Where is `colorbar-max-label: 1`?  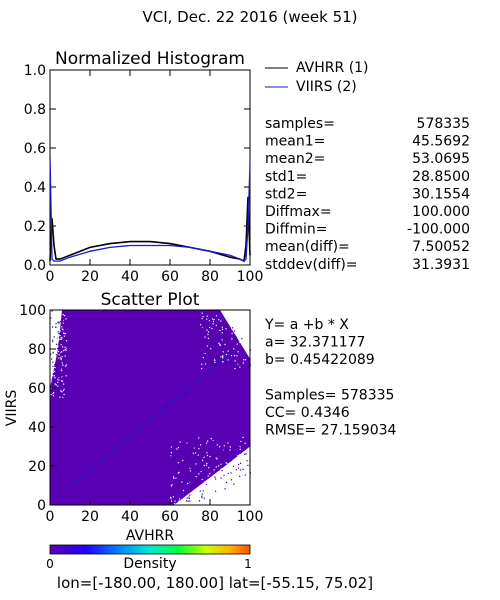
colorbar-max-label: 1 is located at coordinates (248, 564).